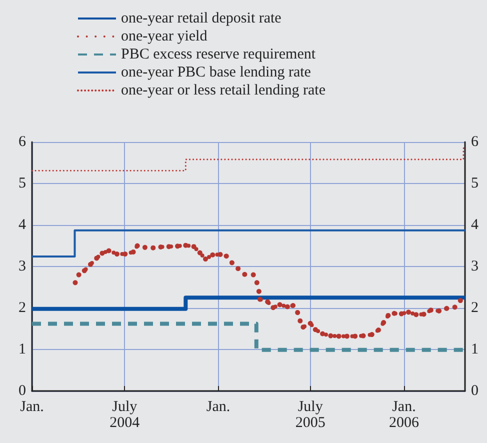 The image size is (487, 443). Describe the element at coordinates (475, 142) in the screenshot. I see `y2-tick-label: 6` at that location.